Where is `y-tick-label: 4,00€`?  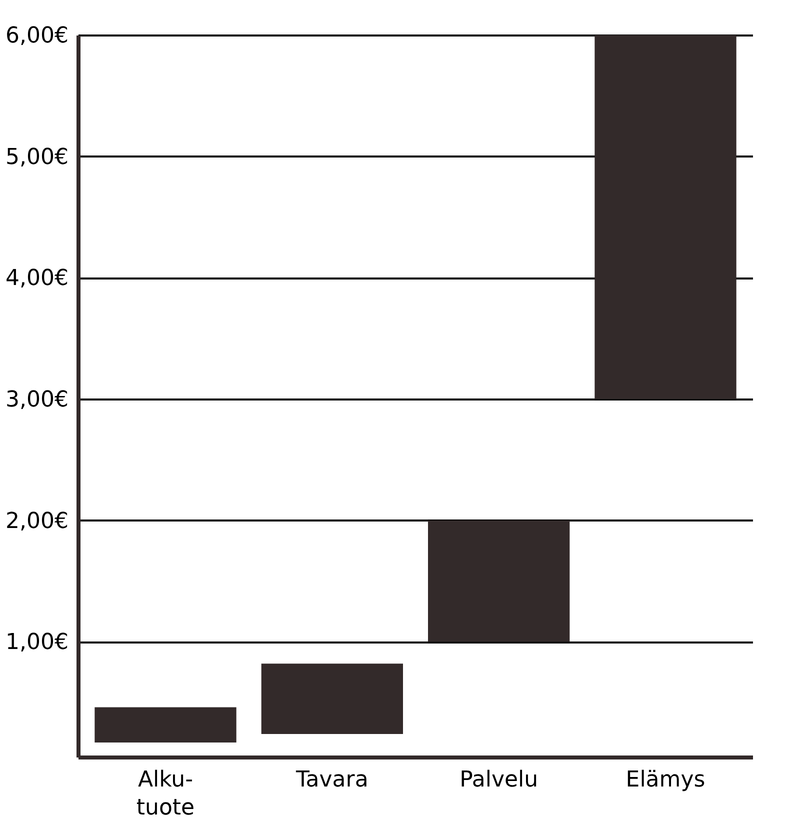 y-tick-label: 4,00€ is located at coordinates (37, 279).